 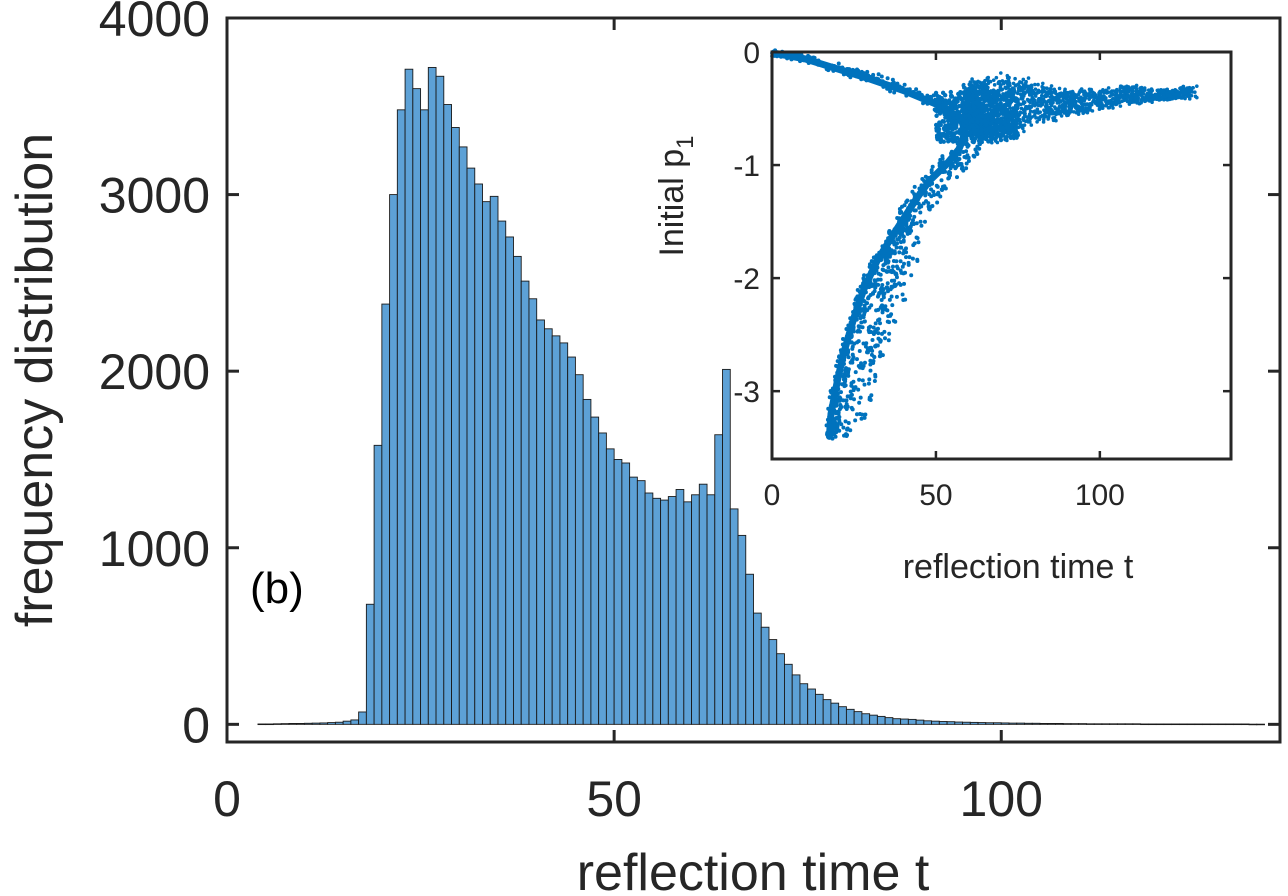 I want to click on inset-y-axis-title-main: Initial p, so click(x=672, y=203).